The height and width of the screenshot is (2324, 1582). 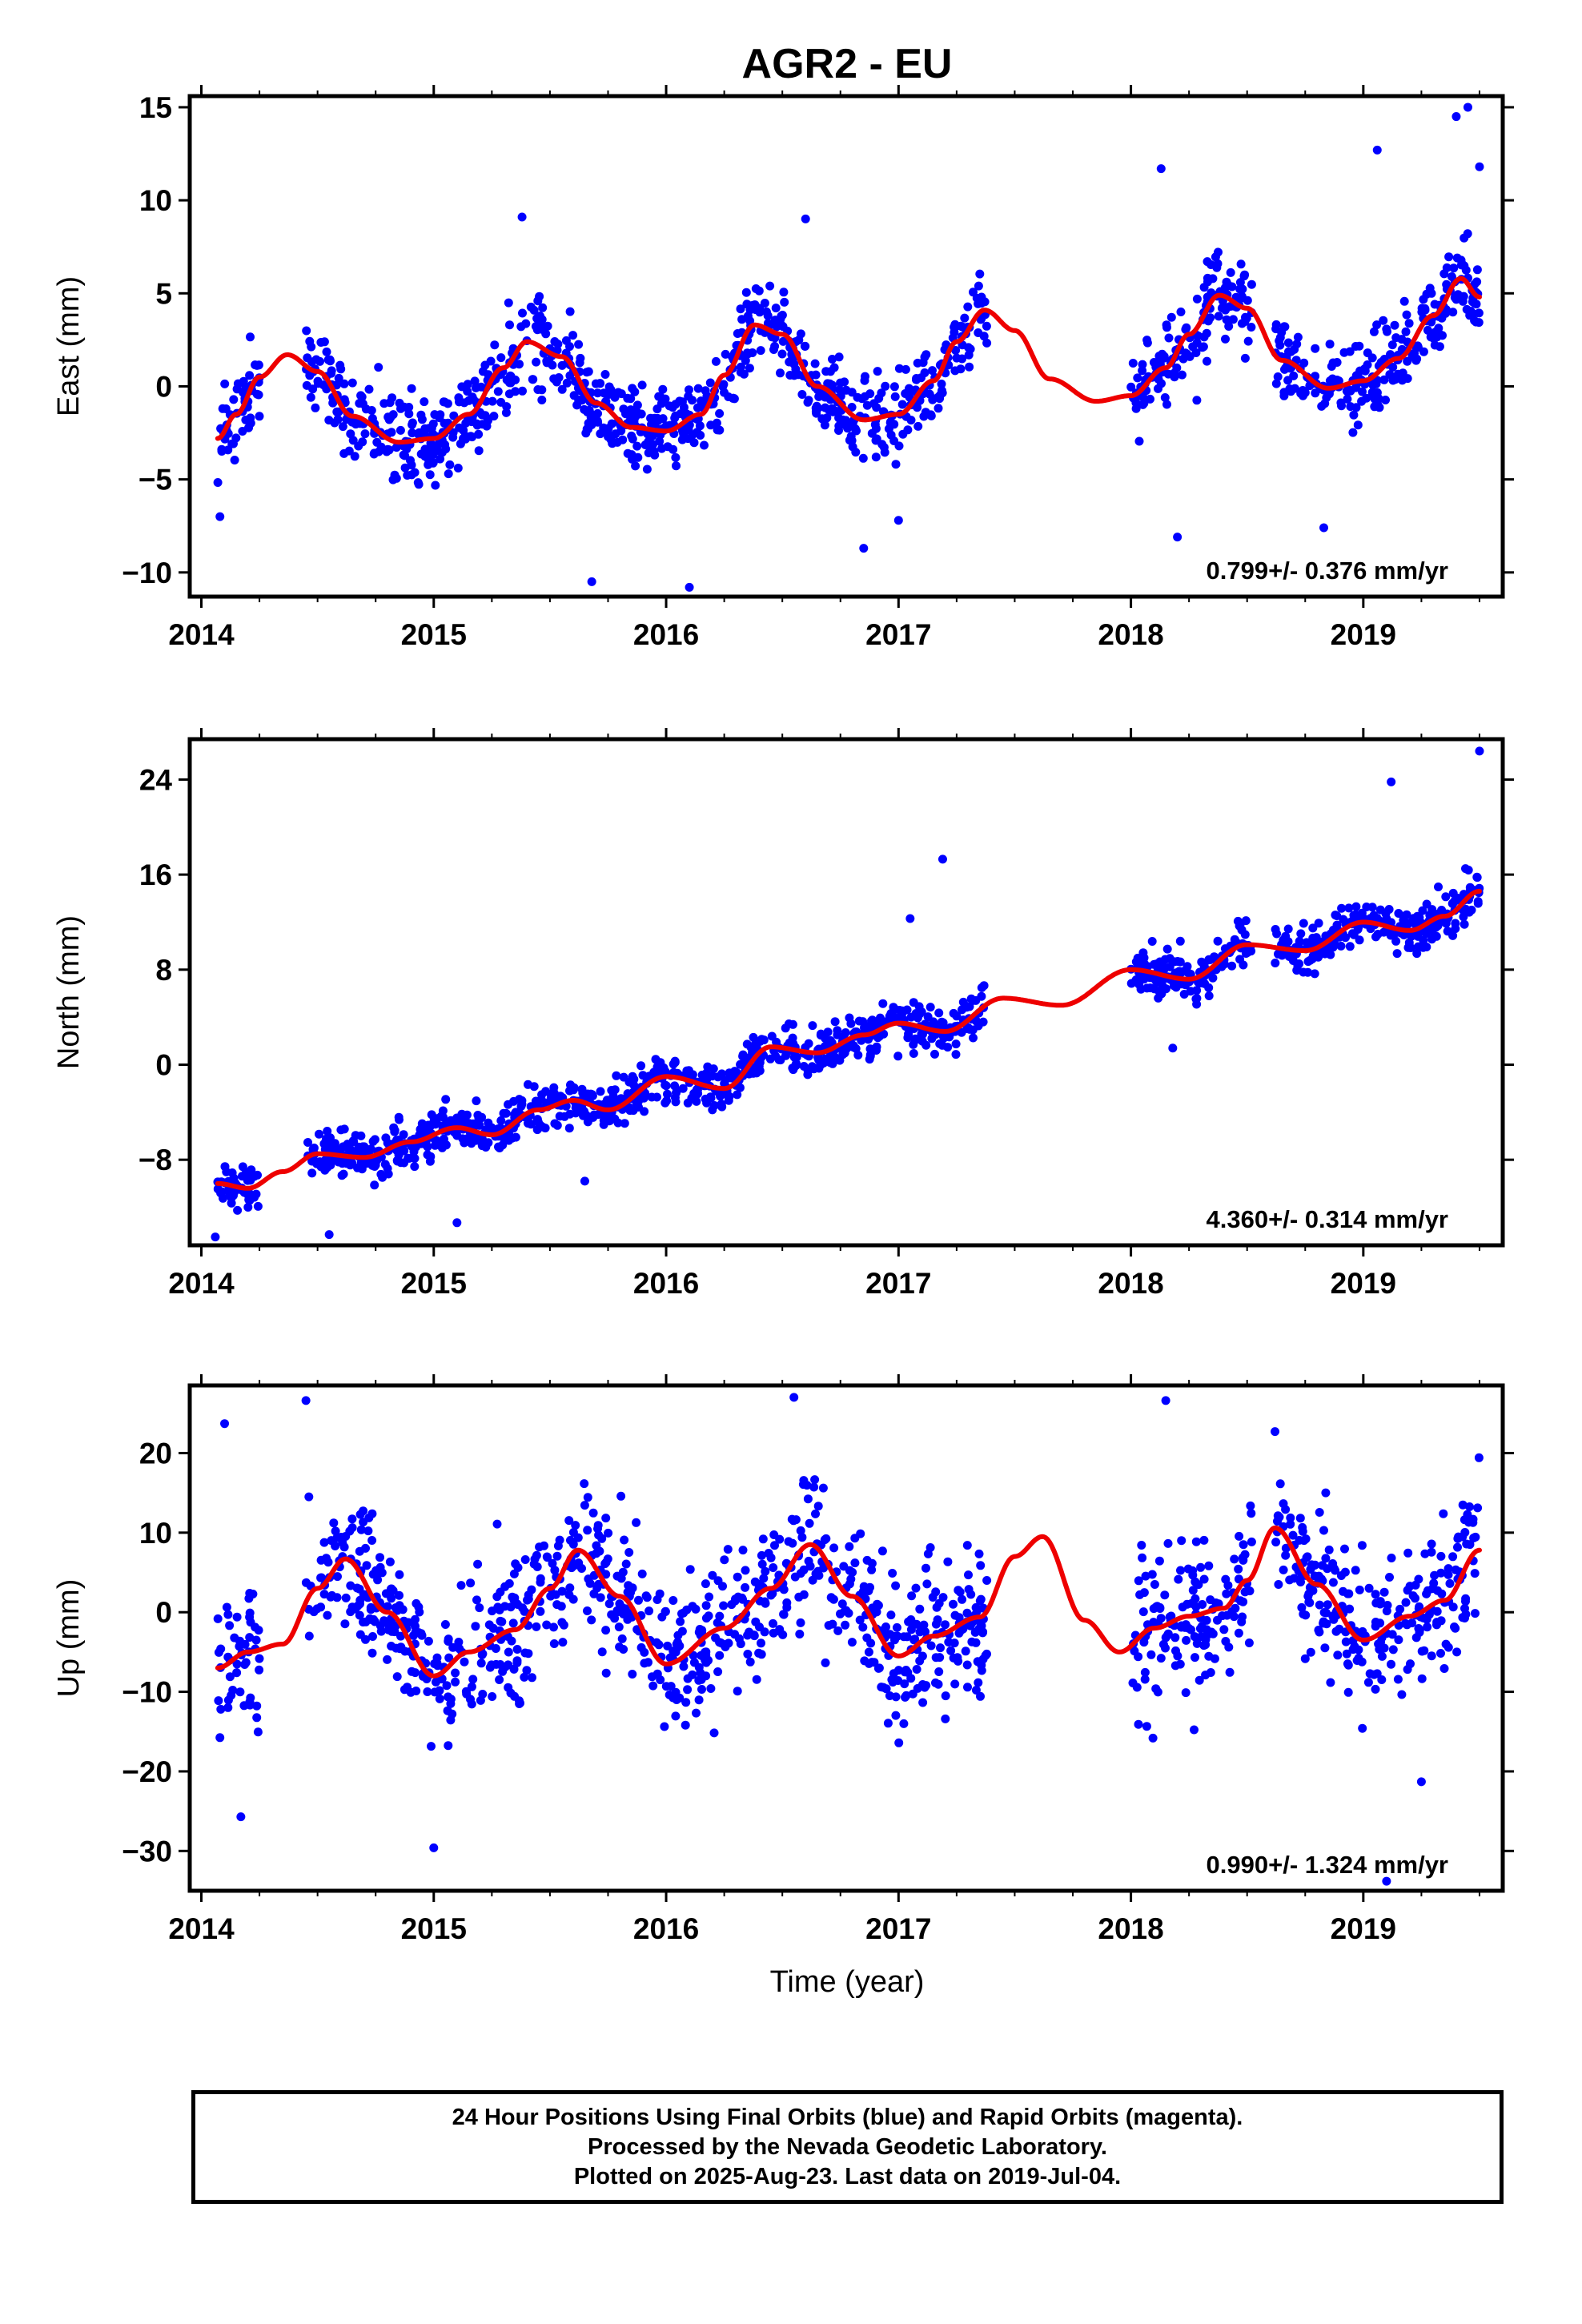 What do you see at coordinates (848, 360) in the screenshot?
I see `east-model-curve` at bounding box center [848, 360].